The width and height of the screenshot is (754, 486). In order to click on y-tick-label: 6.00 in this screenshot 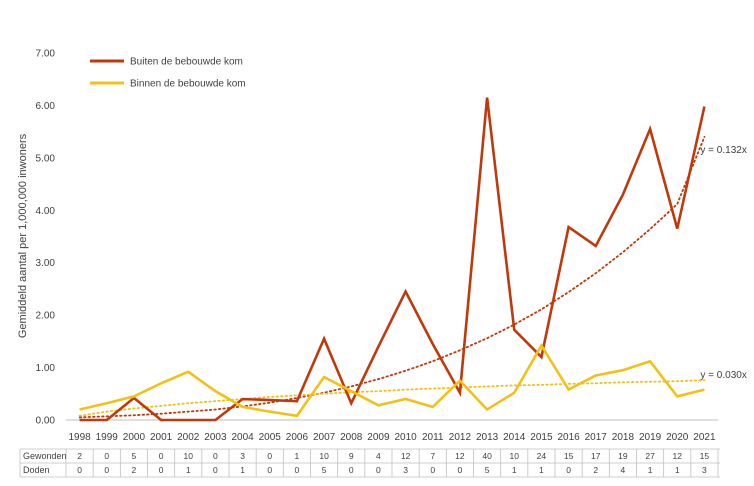, I will do `click(46, 106)`.